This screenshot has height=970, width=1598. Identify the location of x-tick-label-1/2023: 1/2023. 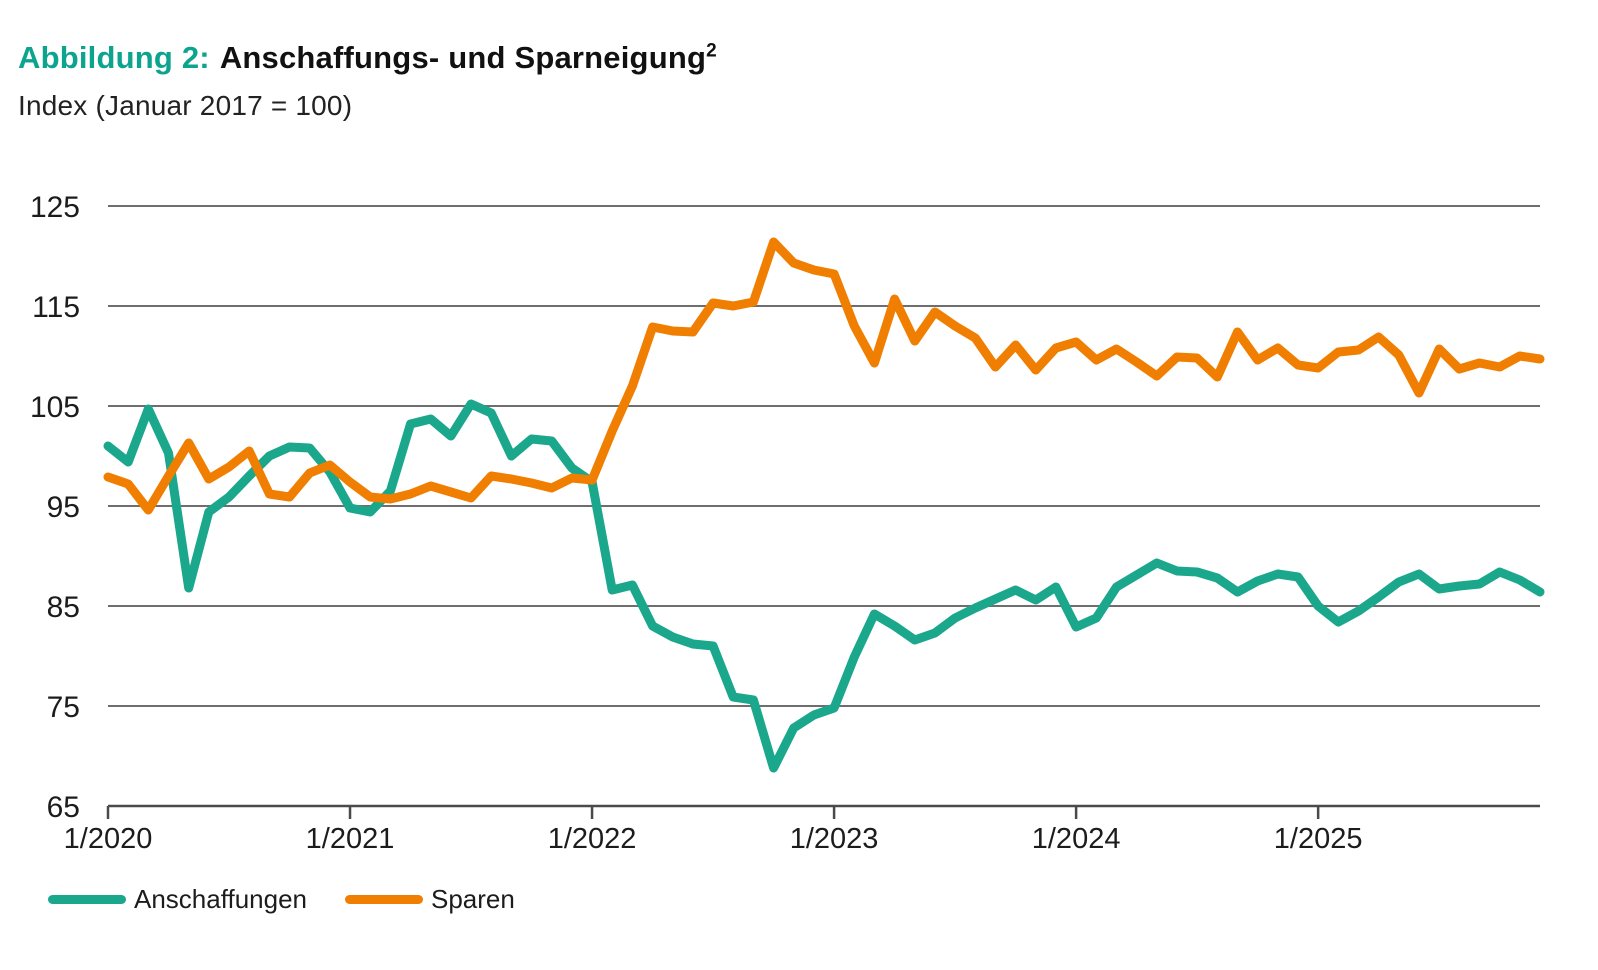
(834, 839).